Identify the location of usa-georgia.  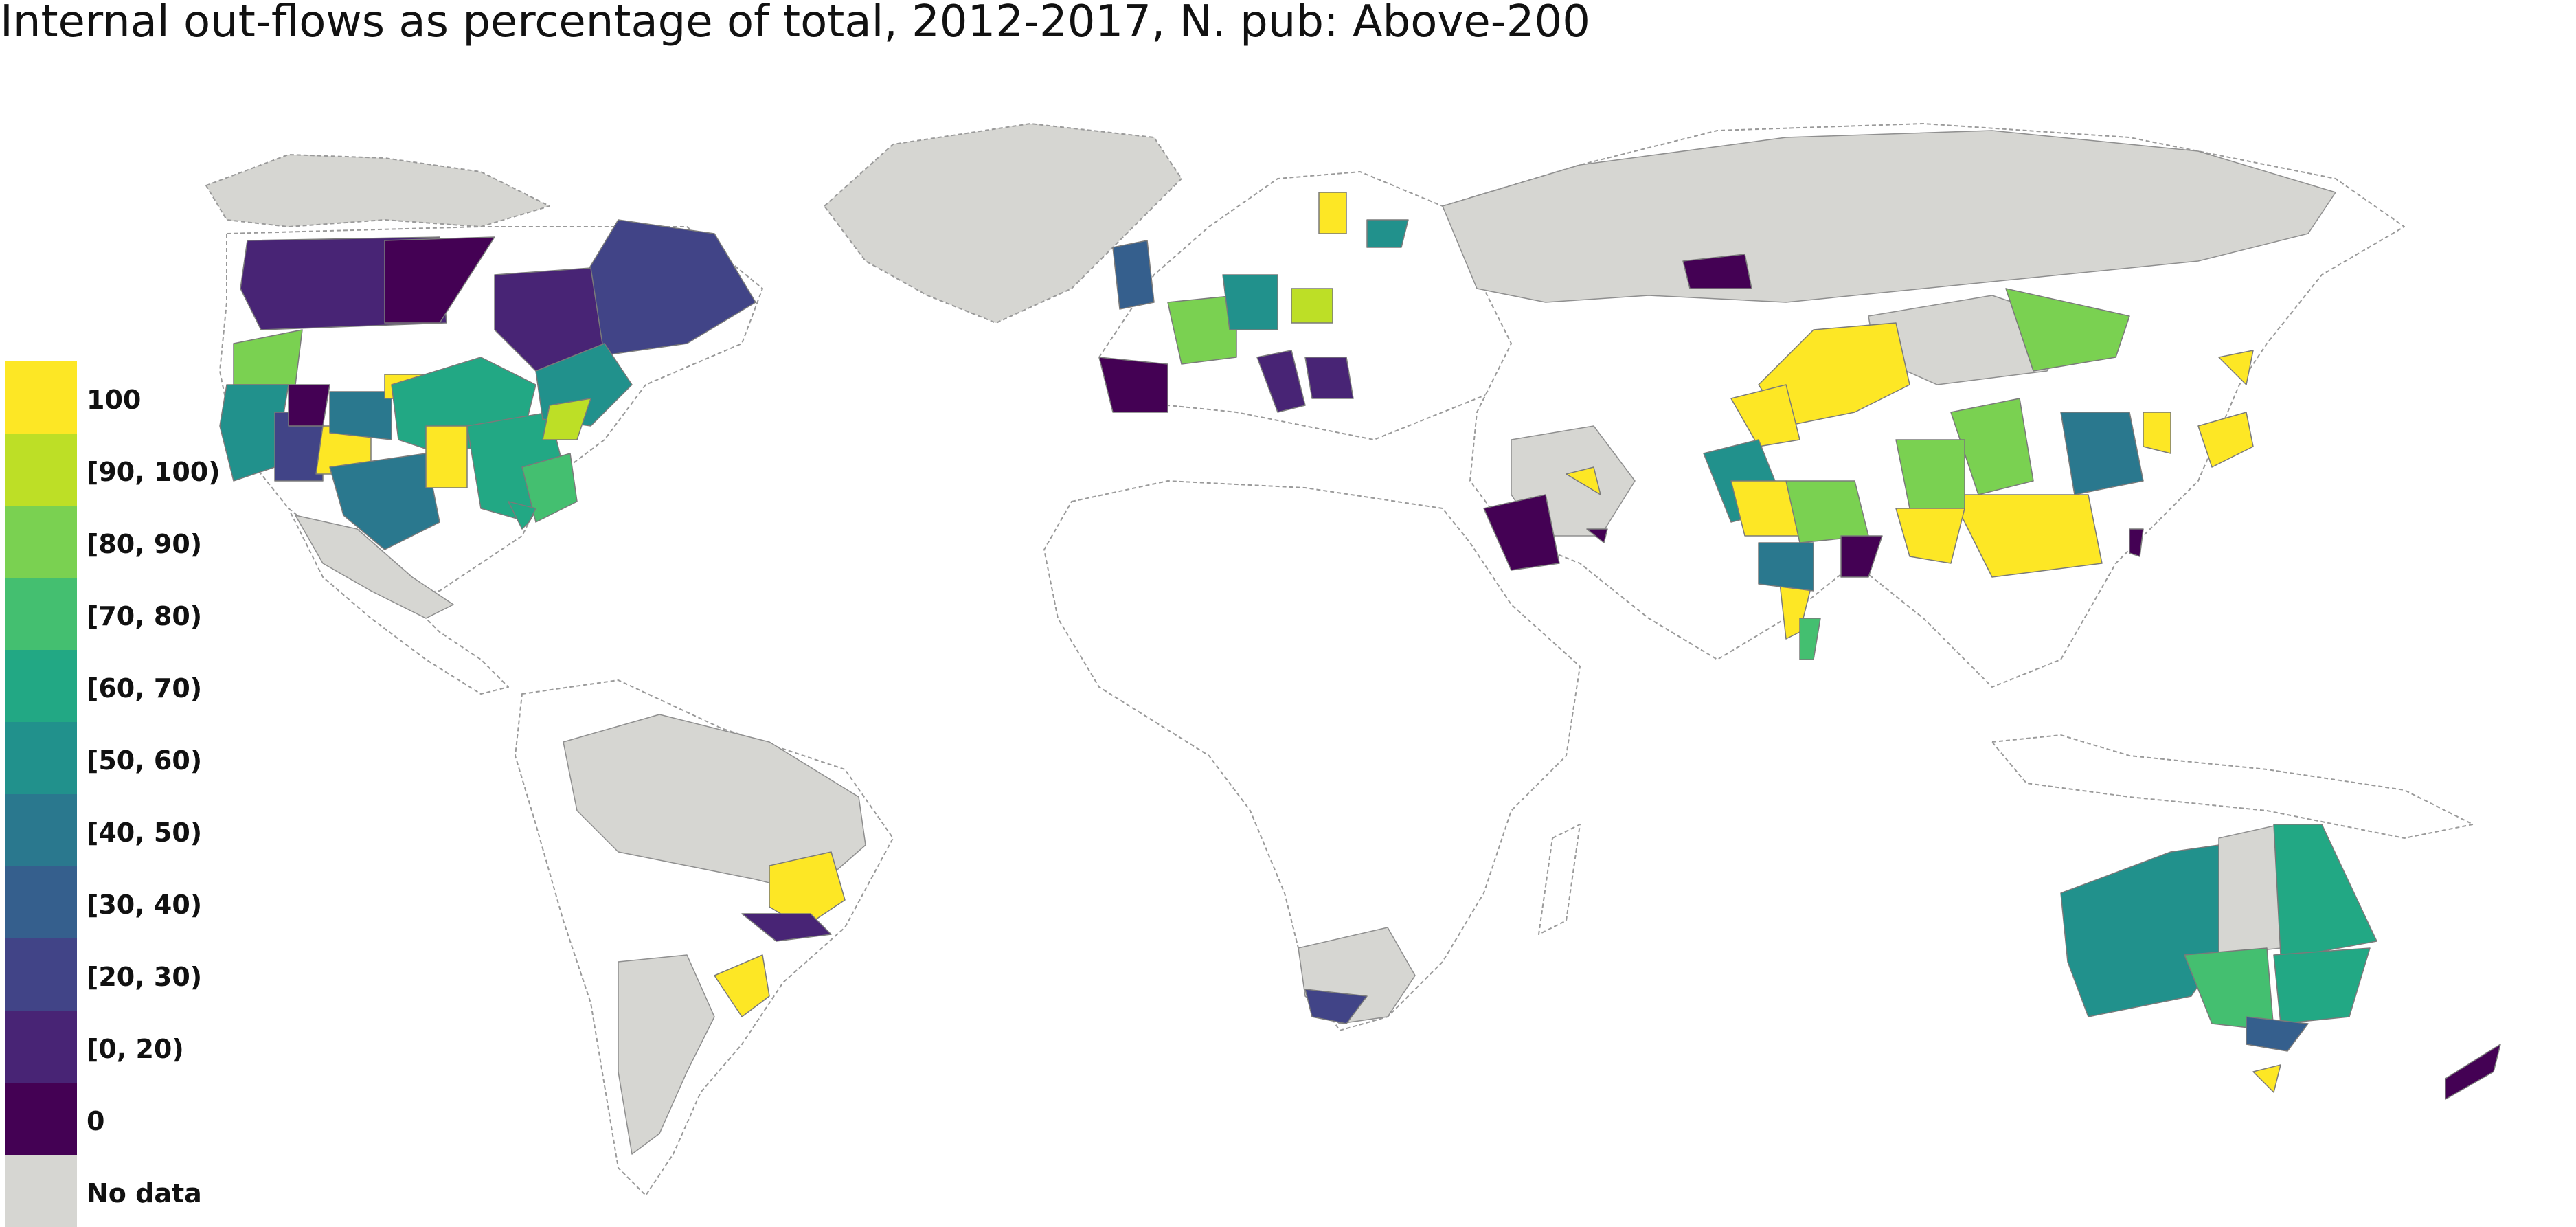
(549, 488).